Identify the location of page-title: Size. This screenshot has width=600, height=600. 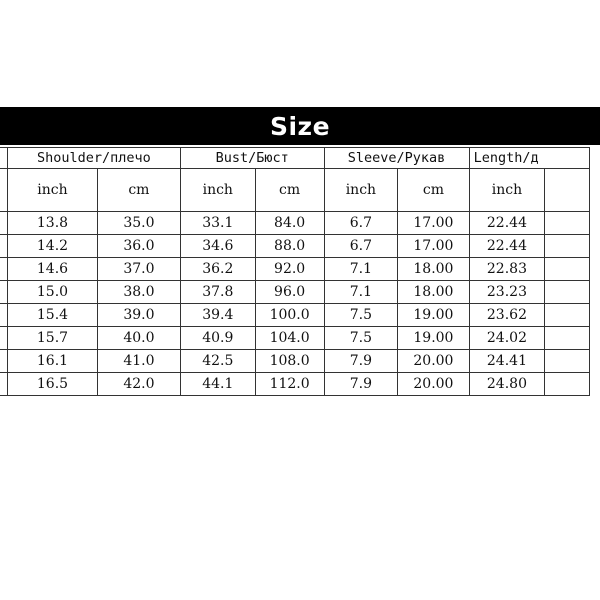
(300, 126).